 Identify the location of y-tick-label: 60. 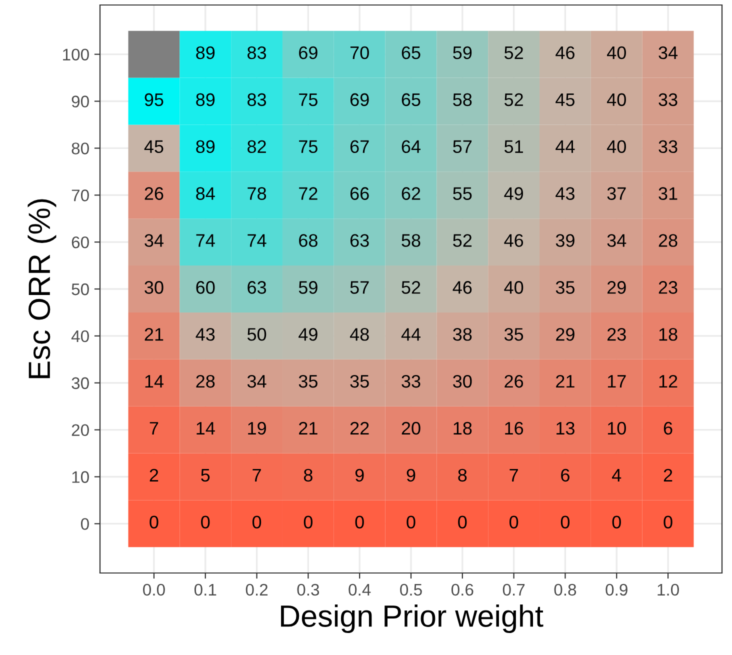
(80, 242).